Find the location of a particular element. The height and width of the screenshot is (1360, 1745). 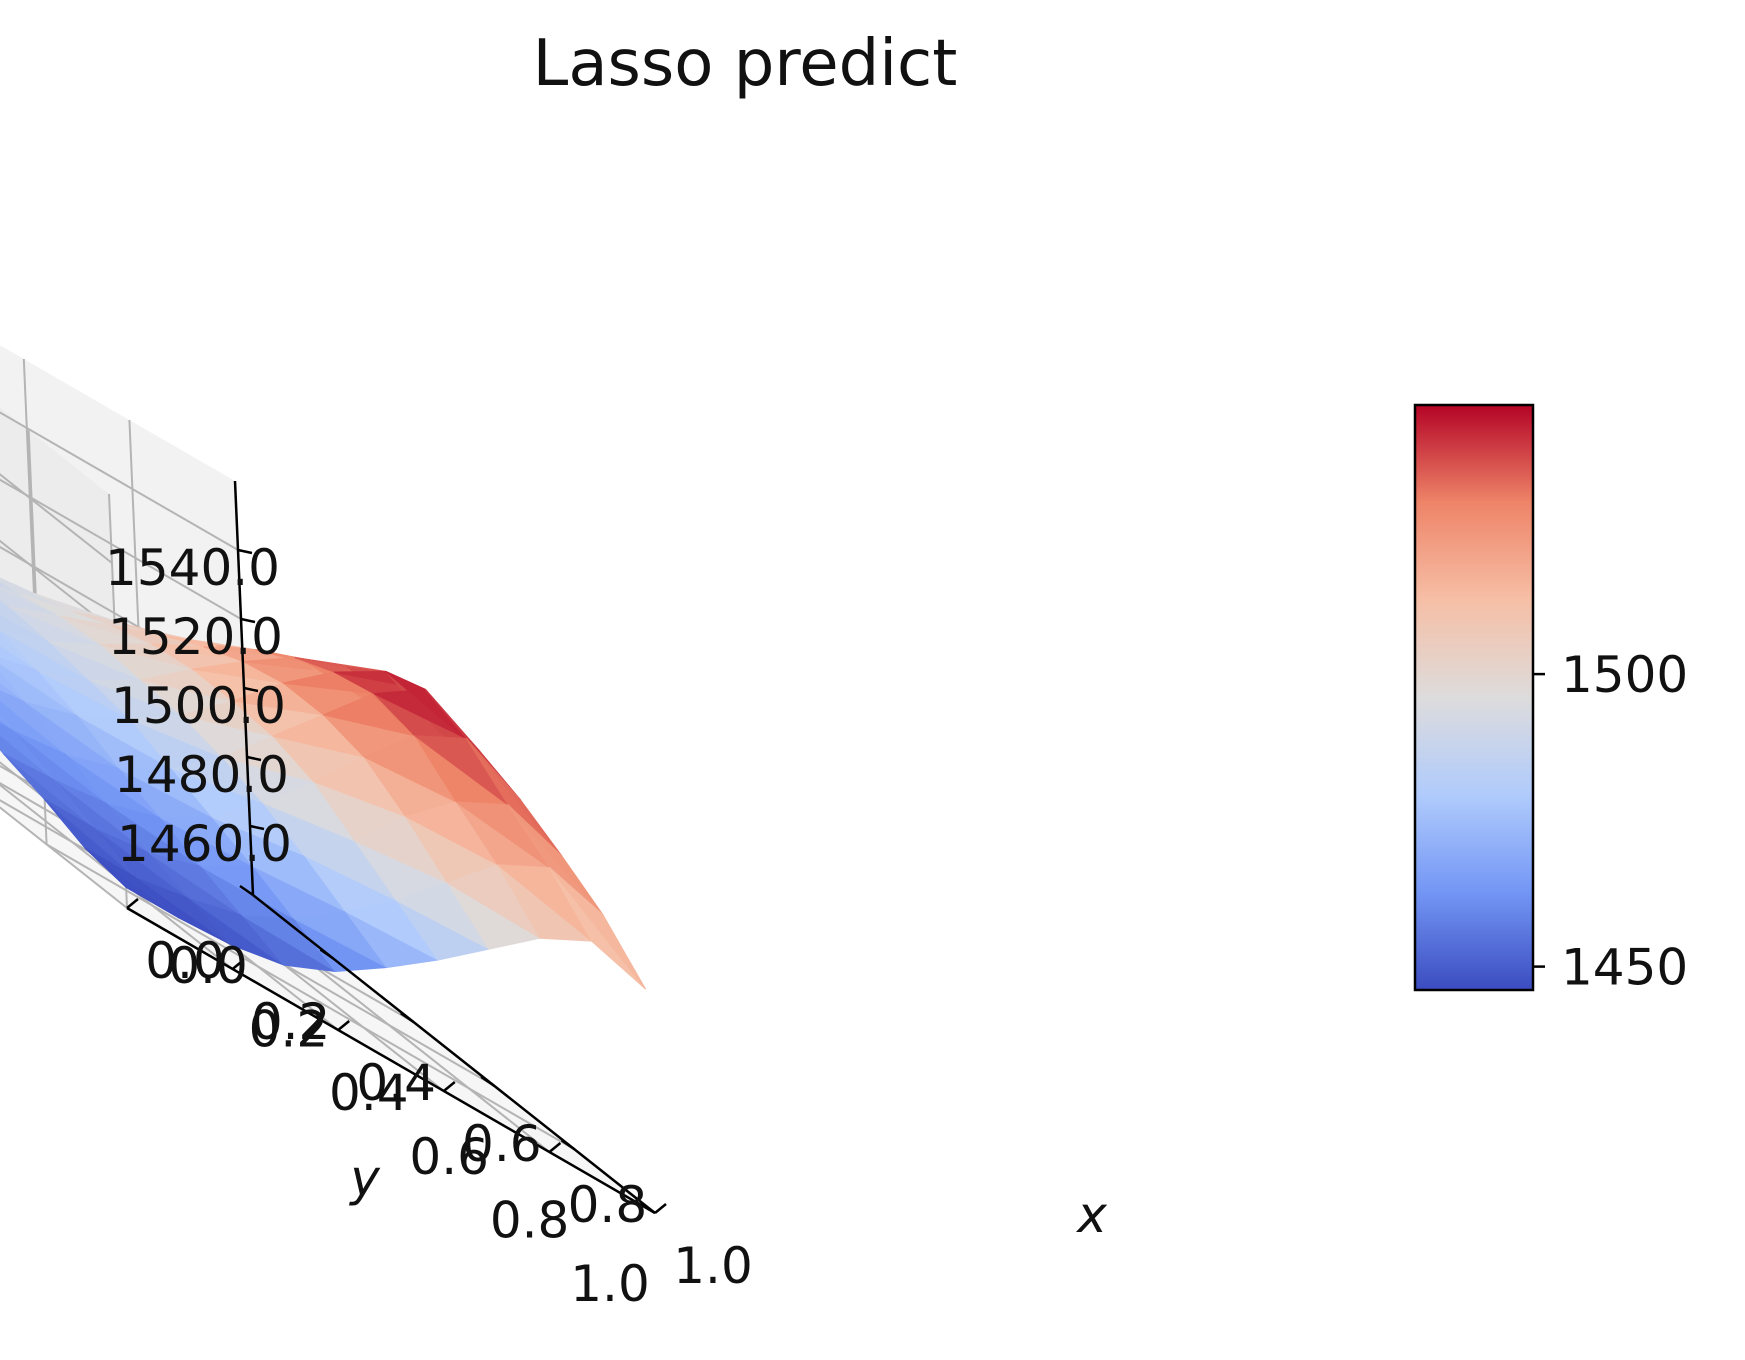

x-tick-label: 0.2 is located at coordinates (291, 1022).